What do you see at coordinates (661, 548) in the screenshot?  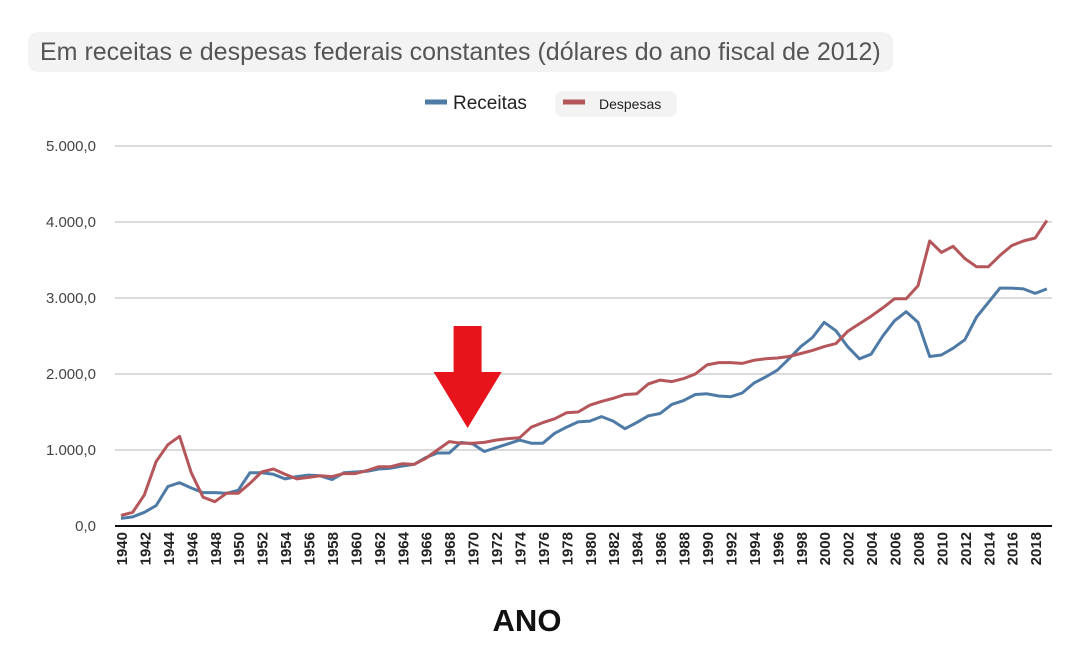 I see `x-tick-label: 1986` at bounding box center [661, 548].